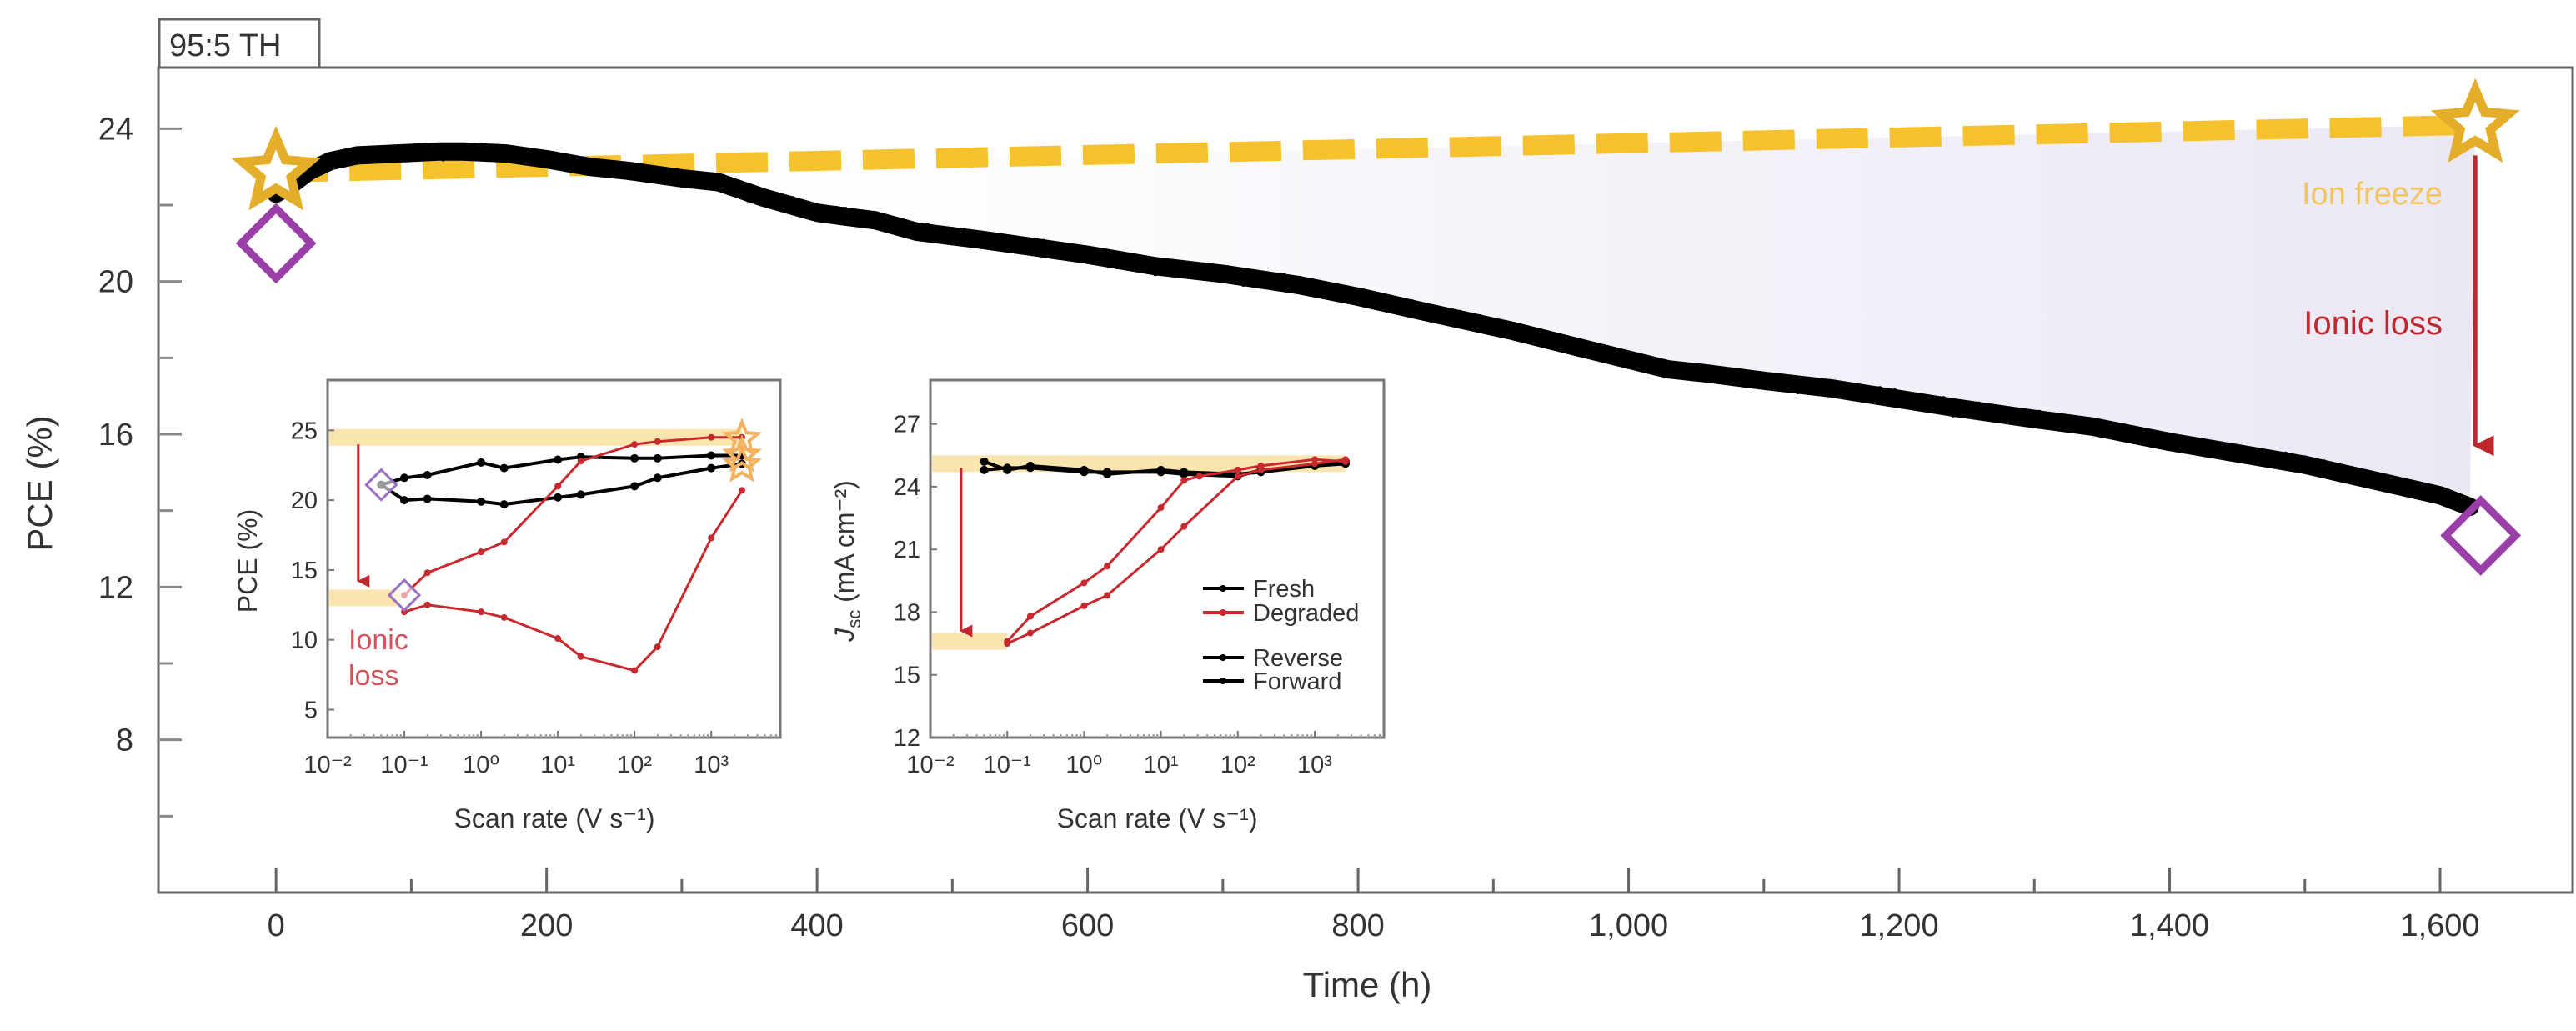 The height and width of the screenshot is (1031, 2576). Describe the element at coordinates (1143, 754) in the screenshot. I see `inset-jsc-x-ticks: 10⁻² 10⁻¹ 10⁰ 10¹ 10² 10³` at that location.